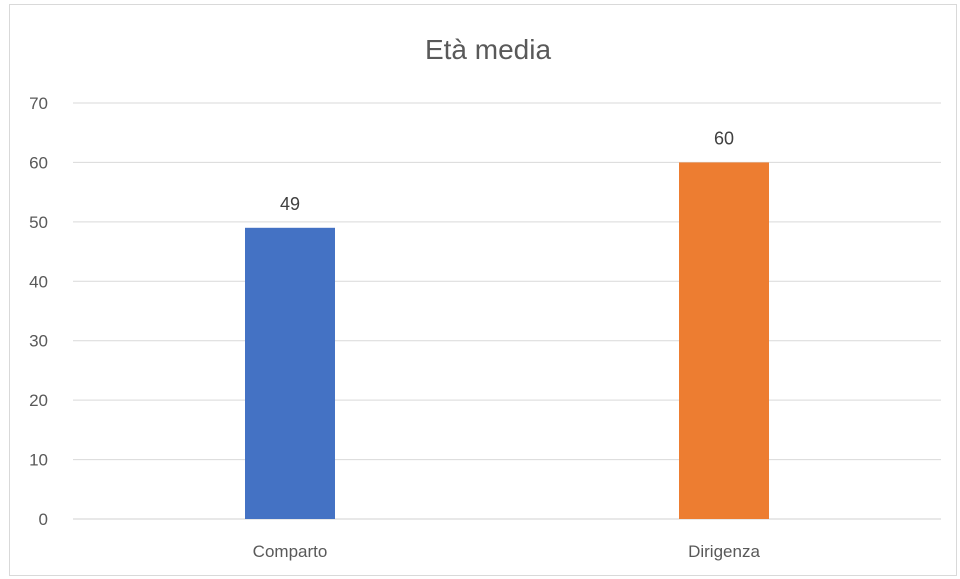 The height and width of the screenshot is (579, 960). Describe the element at coordinates (507, 170) in the screenshot. I see `data-labels: 49 60` at that location.